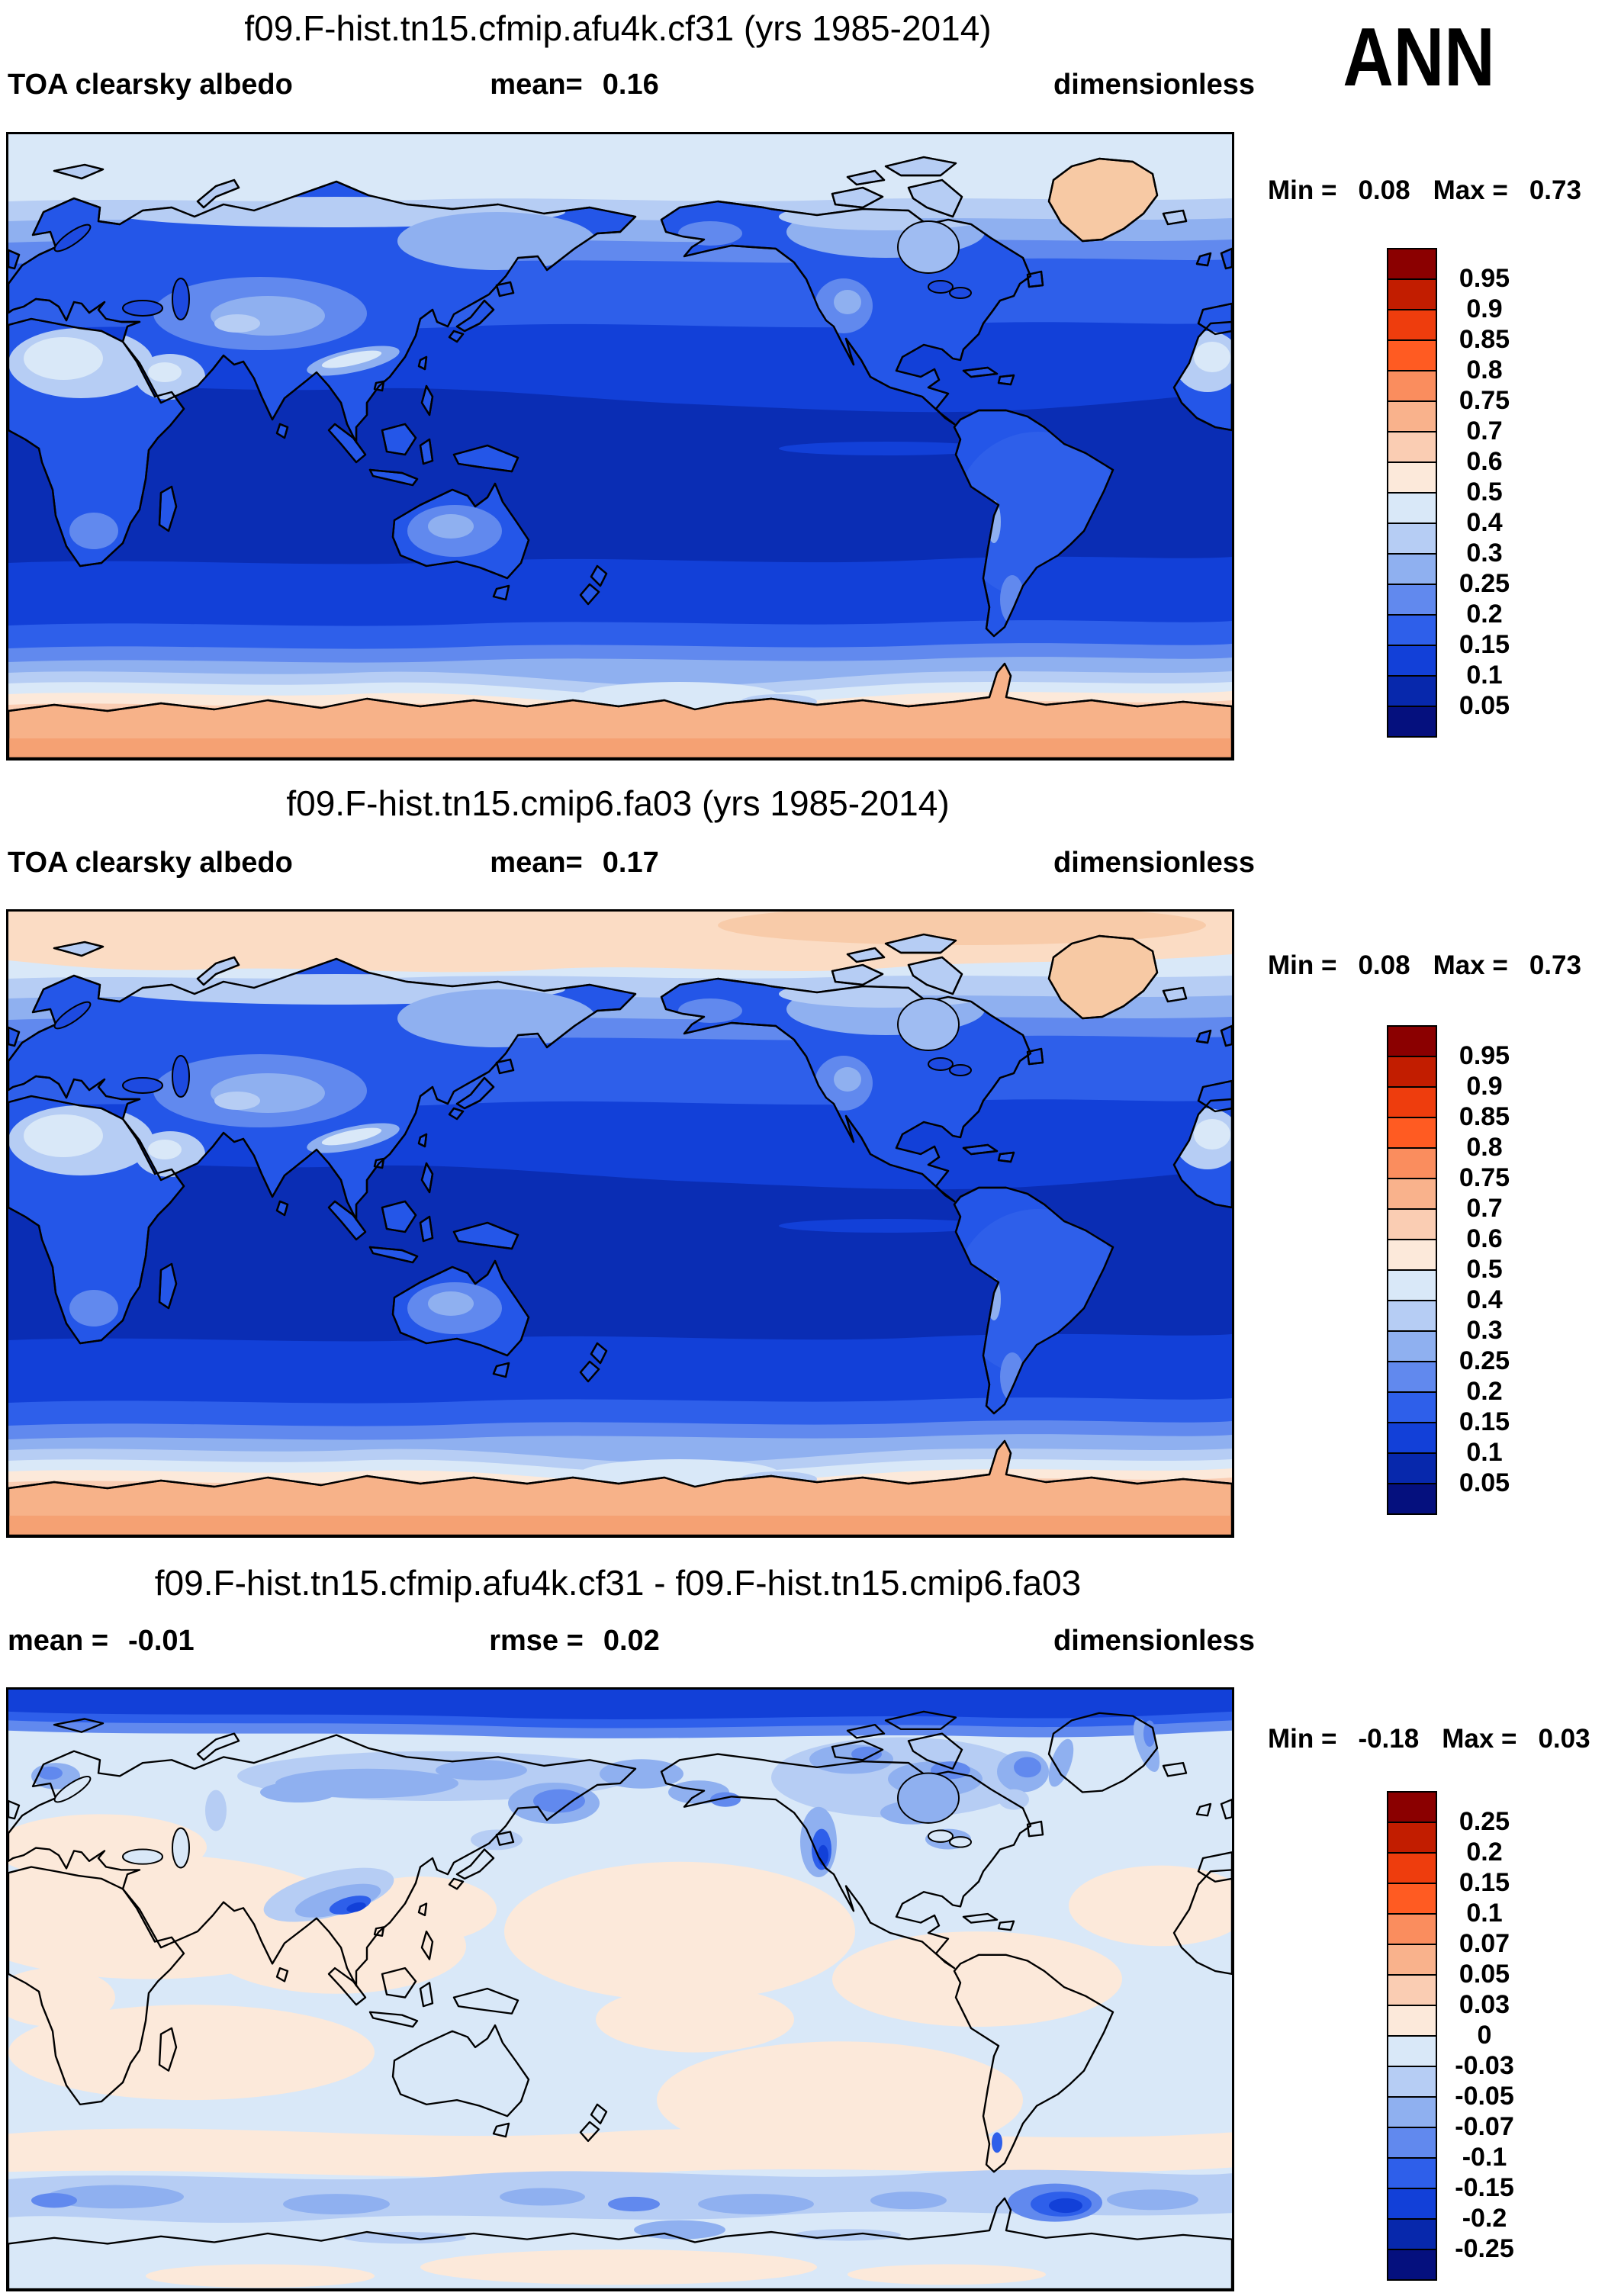 This screenshot has width=1621, height=2296. Describe the element at coordinates (1484, 2066) in the screenshot. I see `colorbar-tick-label: -0.03` at that location.